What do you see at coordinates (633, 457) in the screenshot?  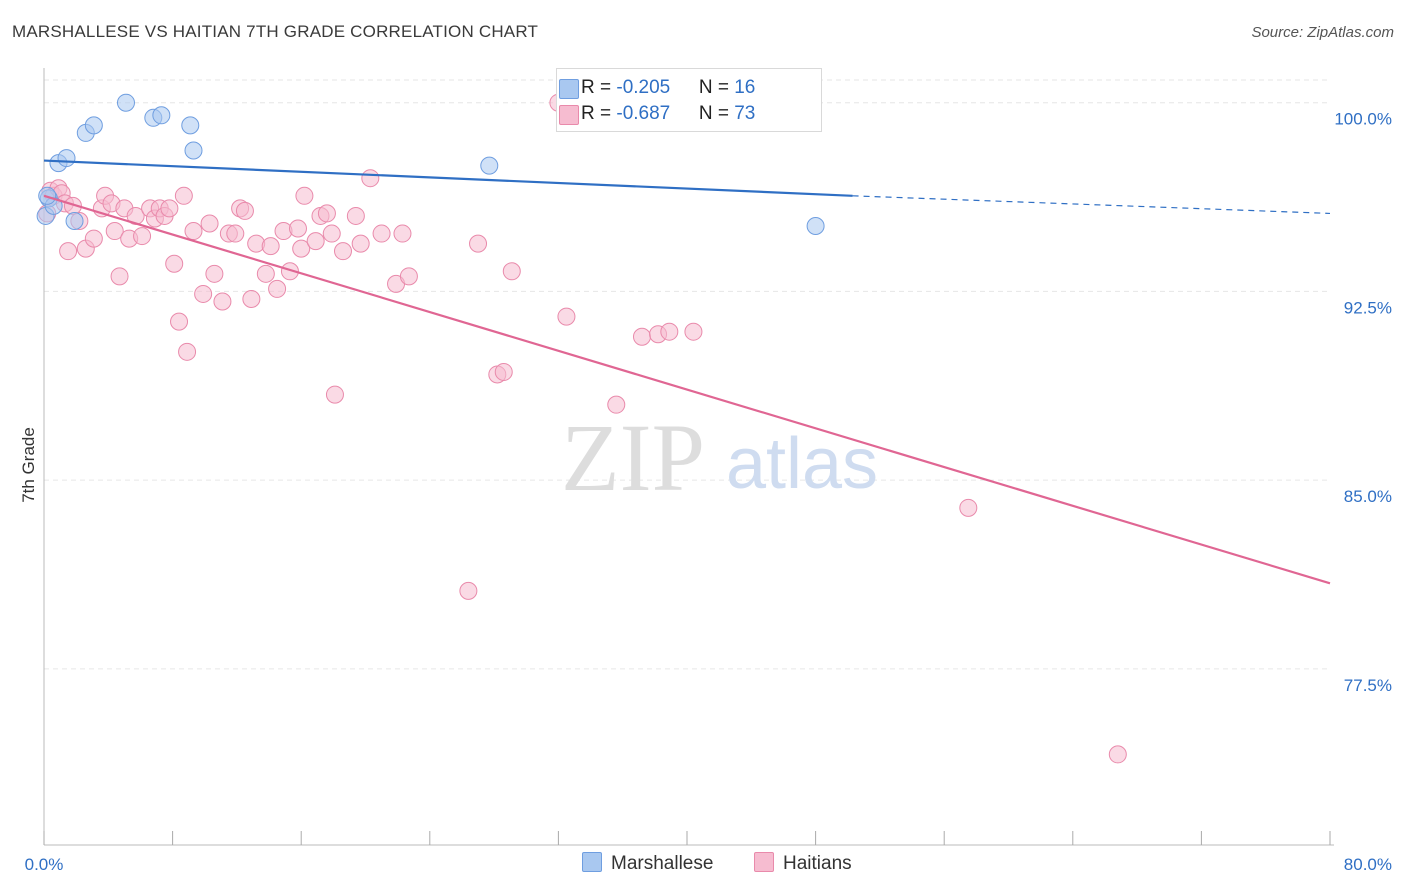 I see `watermark-zip: ZIP` at bounding box center [633, 457].